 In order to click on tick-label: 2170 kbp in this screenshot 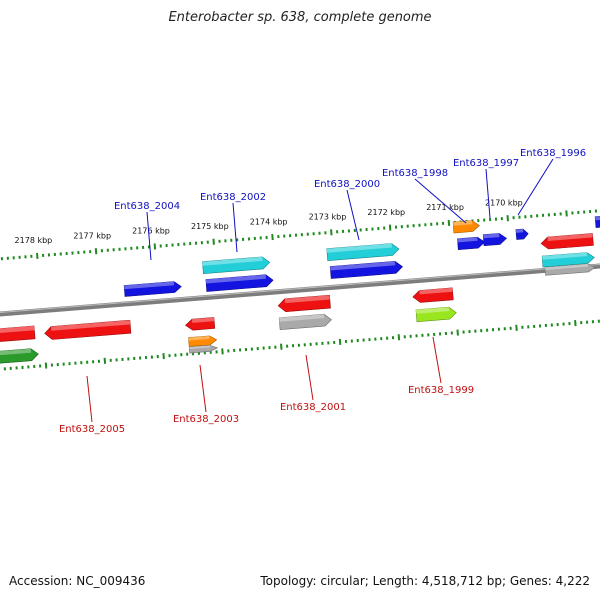, I will do `click(504, 202)`.